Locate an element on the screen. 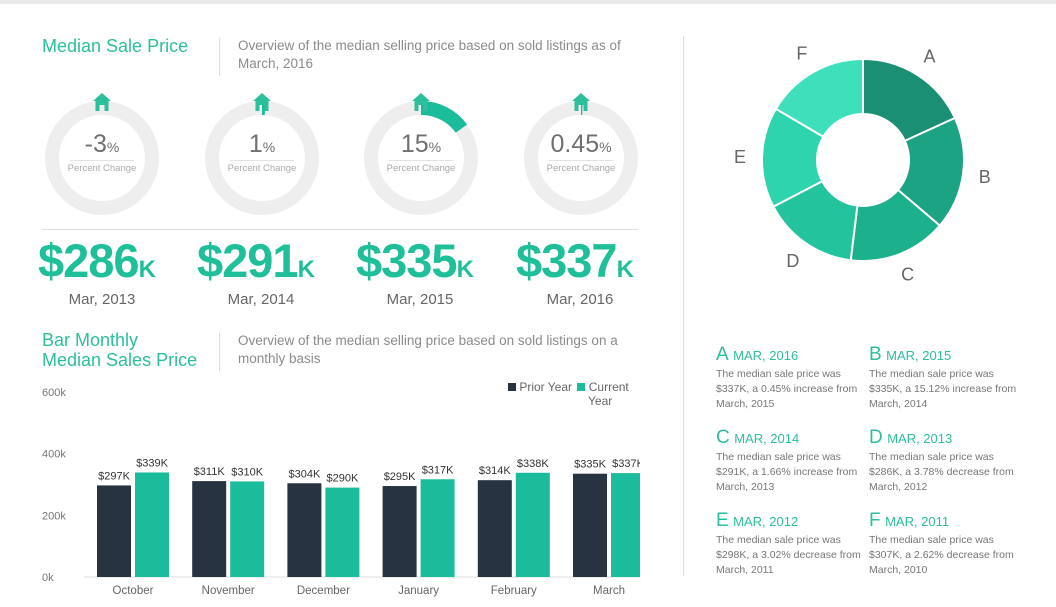  price-2013: $286K Mar, 2013 is located at coordinates (113, 271).